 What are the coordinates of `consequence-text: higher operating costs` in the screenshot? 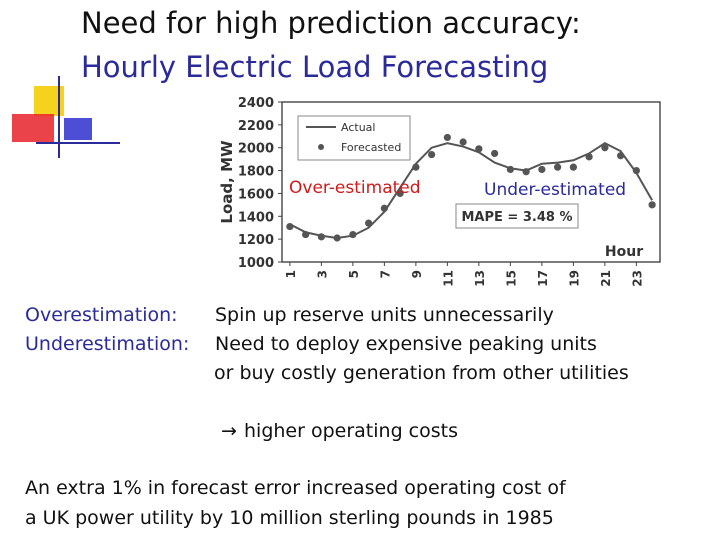 It's located at (351, 431).